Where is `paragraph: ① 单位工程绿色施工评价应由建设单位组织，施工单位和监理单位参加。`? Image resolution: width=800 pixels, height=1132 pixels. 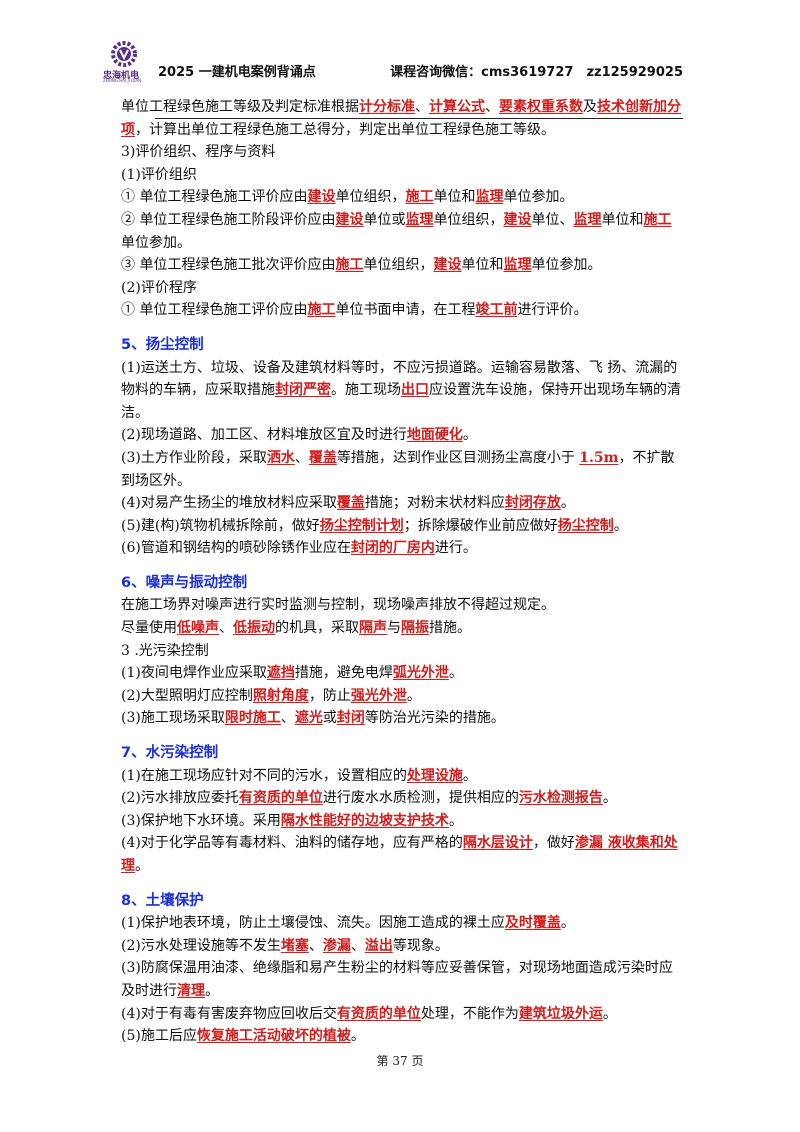
paragraph: ① 单位工程绿色施工评价应由建设单位组织，施工单位和监理单位参加。 is located at coordinates (402, 197).